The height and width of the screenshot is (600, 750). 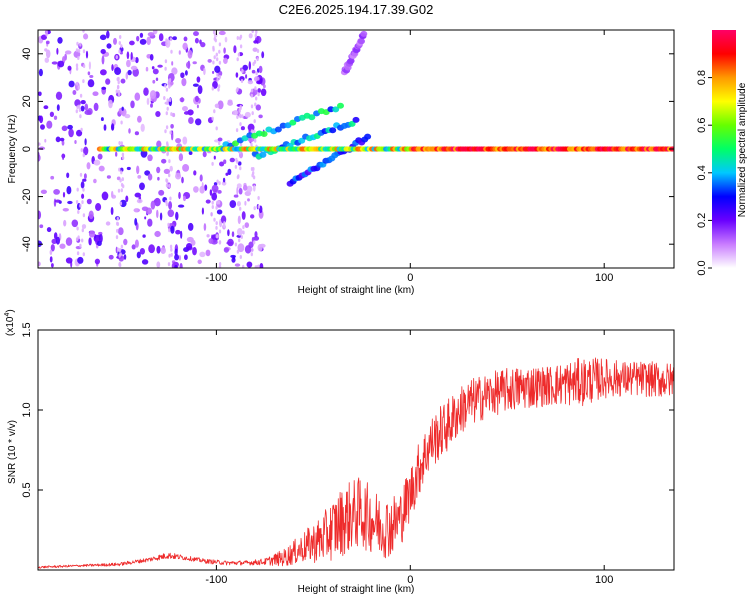 I want to click on x-tick-label: 0, so click(x=410, y=580).